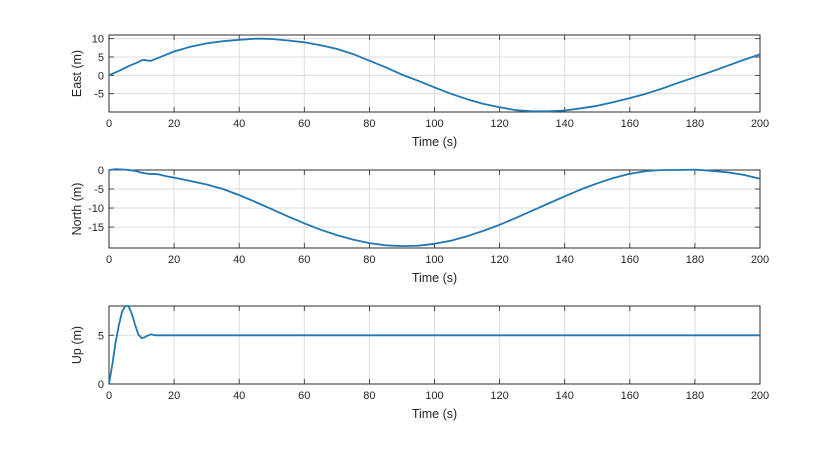 This screenshot has height=454, width=839. Describe the element at coordinates (98, 40) in the screenshot. I see `y-tick-label: 10` at that location.